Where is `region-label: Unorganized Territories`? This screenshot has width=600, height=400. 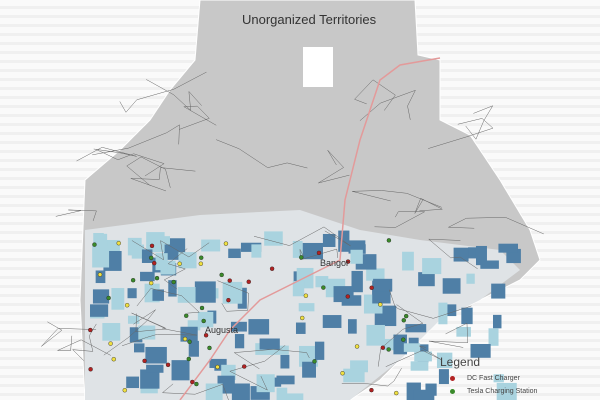 region-label: Unorganized Territories is located at coordinates (309, 19).